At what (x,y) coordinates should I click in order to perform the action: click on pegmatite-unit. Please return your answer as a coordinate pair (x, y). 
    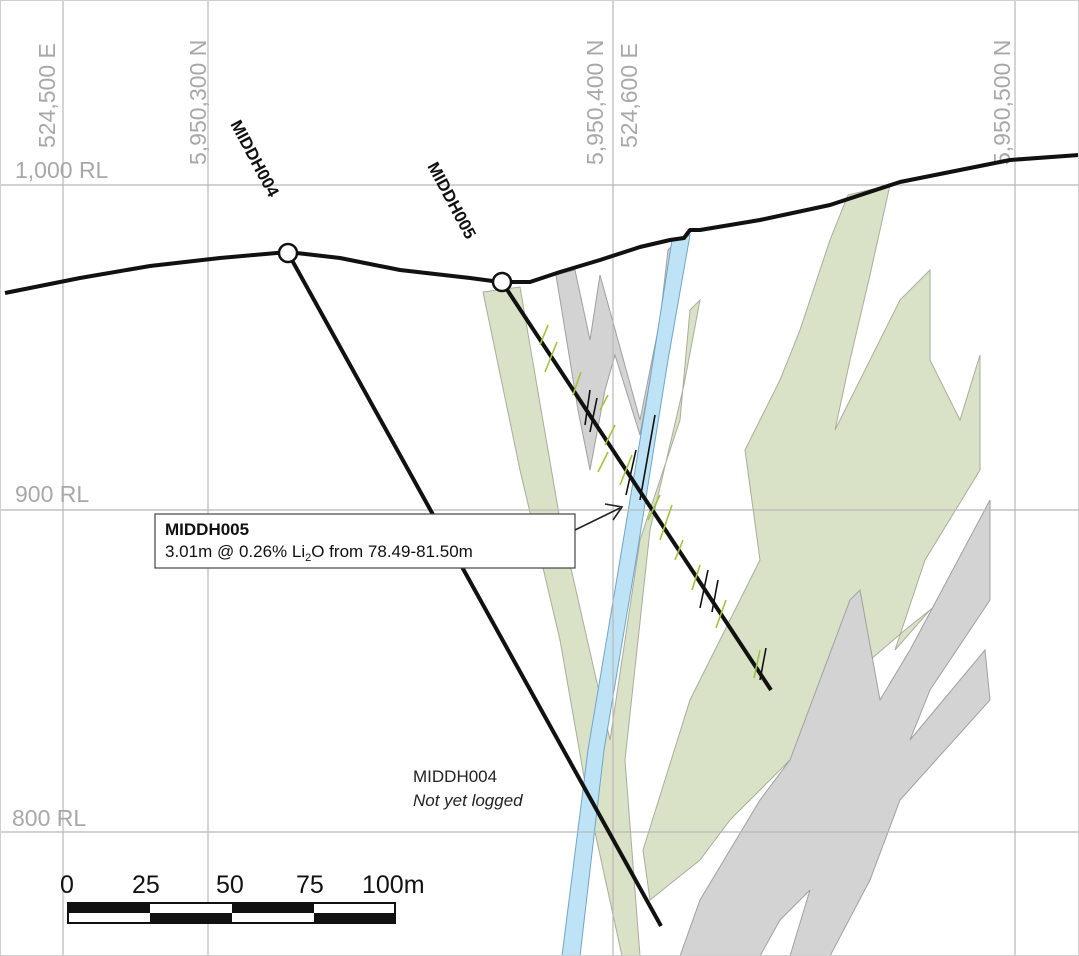
    Looking at the image, I should click on (591, 621).